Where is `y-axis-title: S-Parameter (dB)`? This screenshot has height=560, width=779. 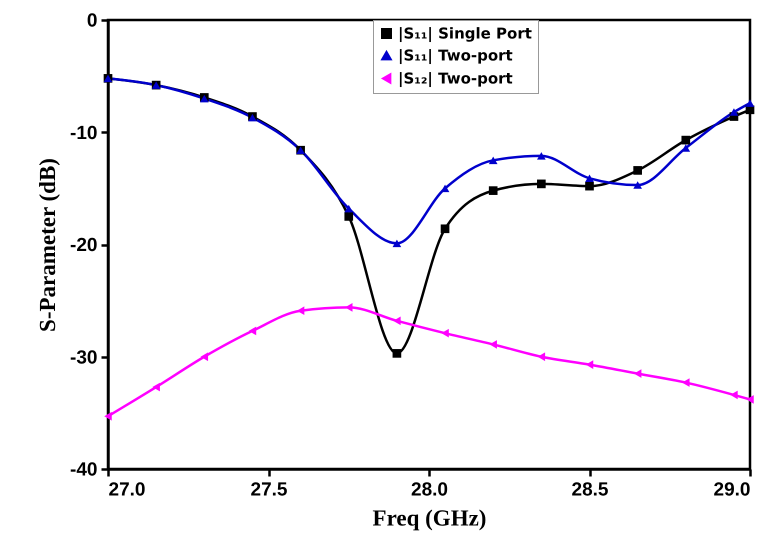 y-axis-title: S-Parameter (dB) is located at coordinates (47, 245).